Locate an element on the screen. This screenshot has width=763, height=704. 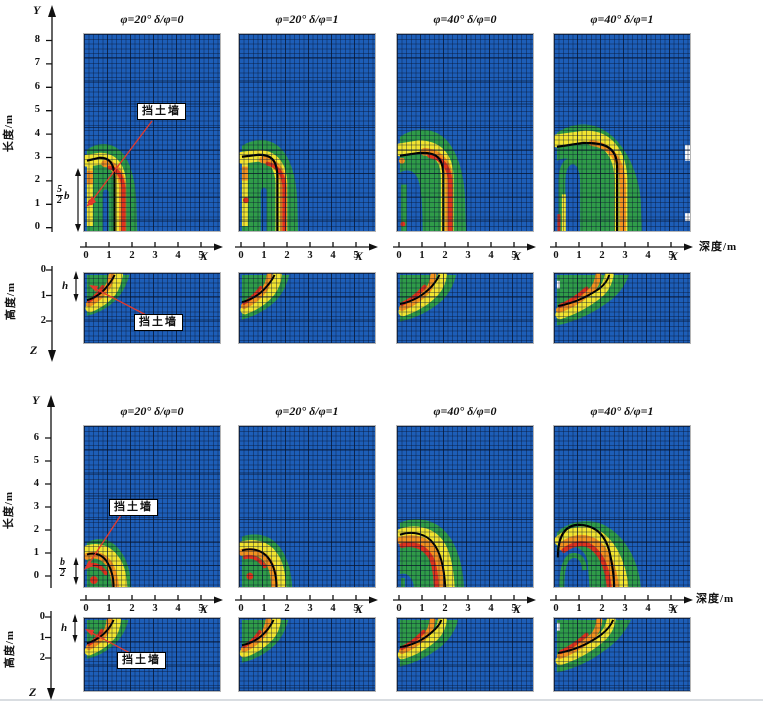
wall-embed-dimension: h is located at coordinates (64, 628).